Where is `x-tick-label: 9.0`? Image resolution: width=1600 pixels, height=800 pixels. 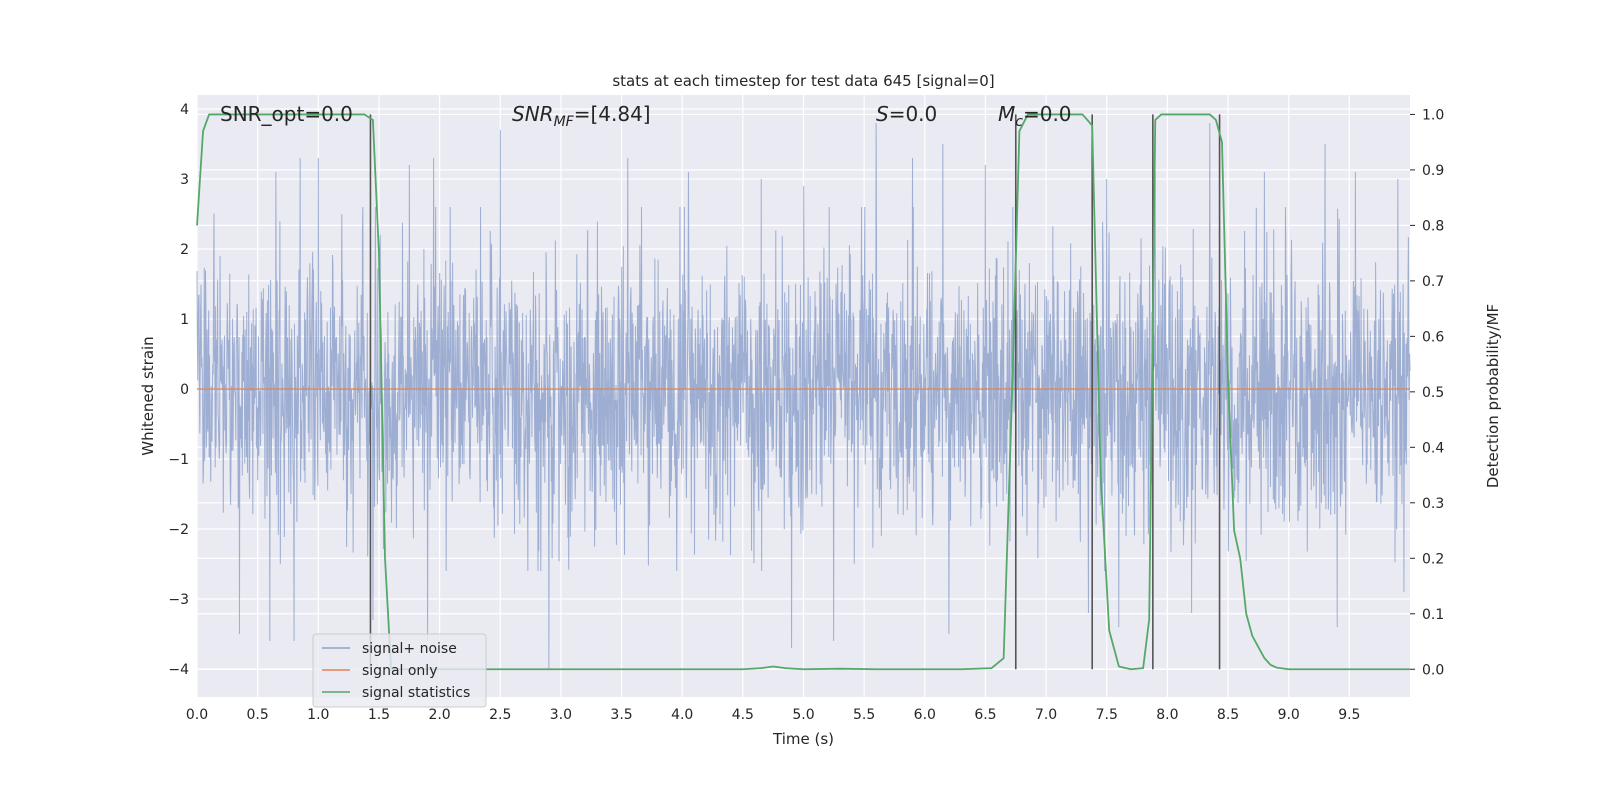
x-tick-label: 9.0 is located at coordinates (1289, 715).